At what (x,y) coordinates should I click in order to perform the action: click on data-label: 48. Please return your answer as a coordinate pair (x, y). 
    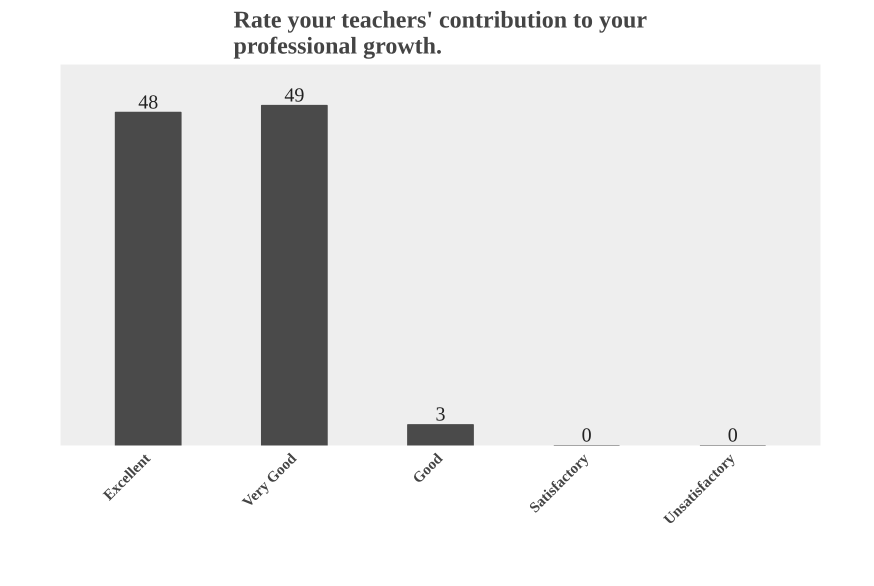
    Looking at the image, I should click on (148, 102).